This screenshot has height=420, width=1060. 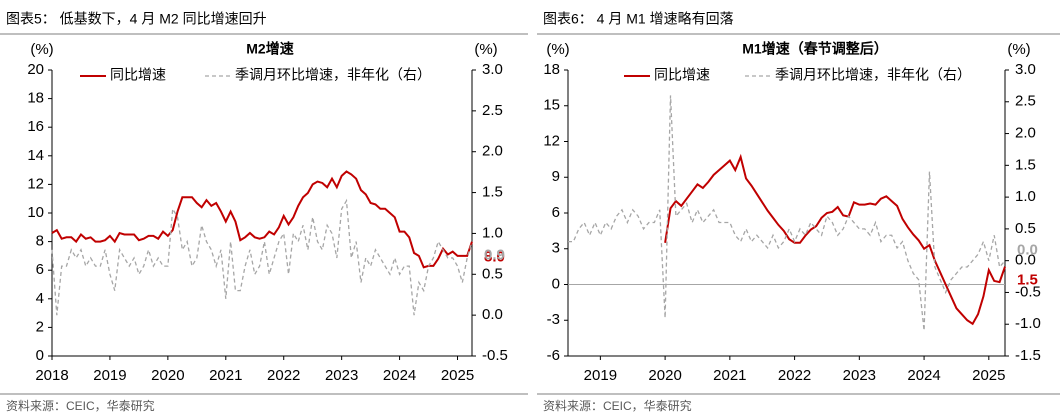 I want to click on y-tick-label: -6, so click(x=553, y=355).